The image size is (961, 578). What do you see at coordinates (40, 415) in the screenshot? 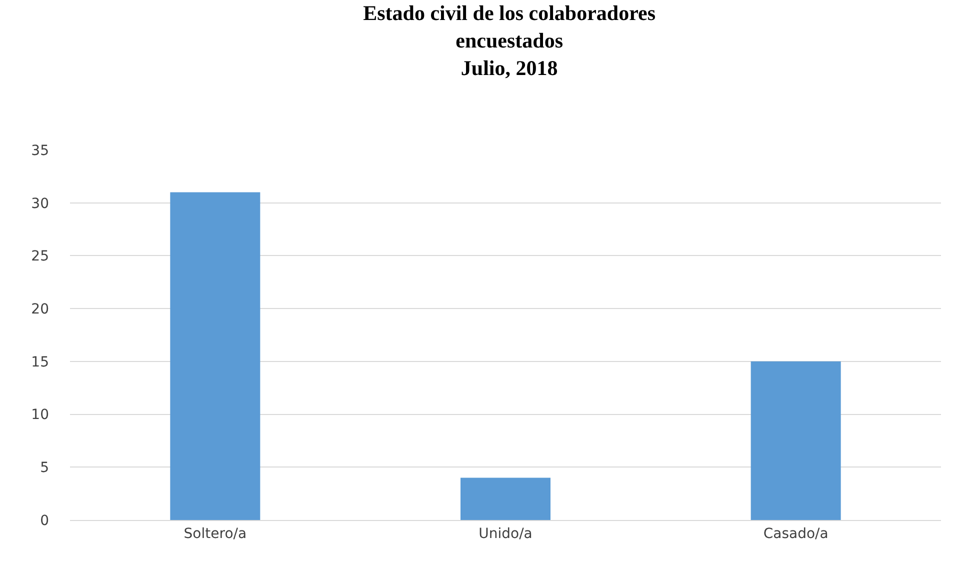
I see `y-tick-label: 10` at bounding box center [40, 415].